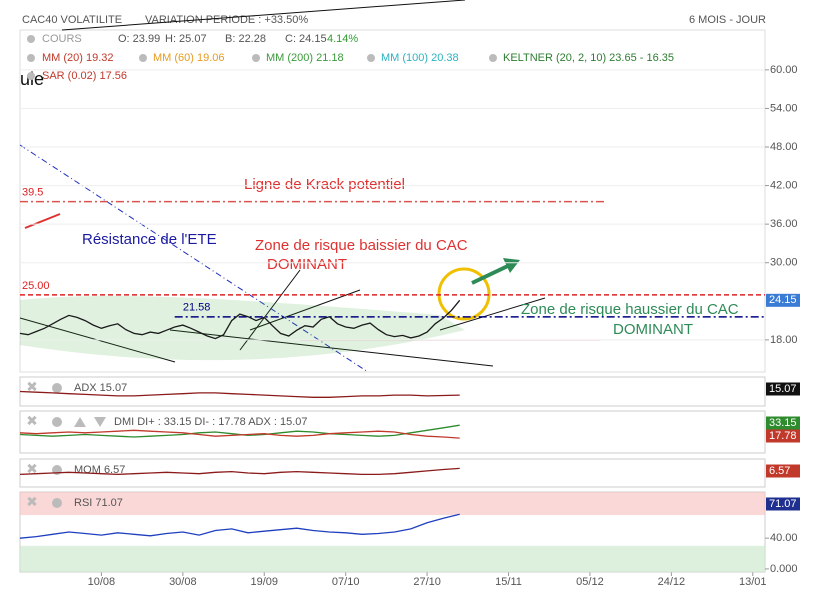 The height and width of the screenshot is (599, 822). What do you see at coordinates (84, 76) in the screenshot?
I see `legend-sar: SAR (0.02) 17.56` at bounding box center [84, 76].